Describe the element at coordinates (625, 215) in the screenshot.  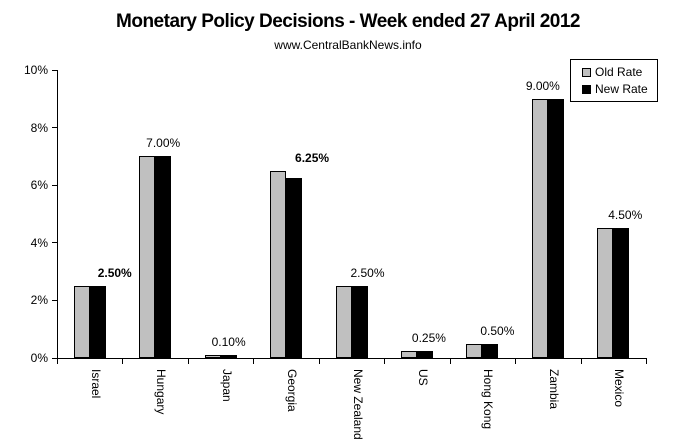
I see `bar-value-label: 4.50%` at that location.